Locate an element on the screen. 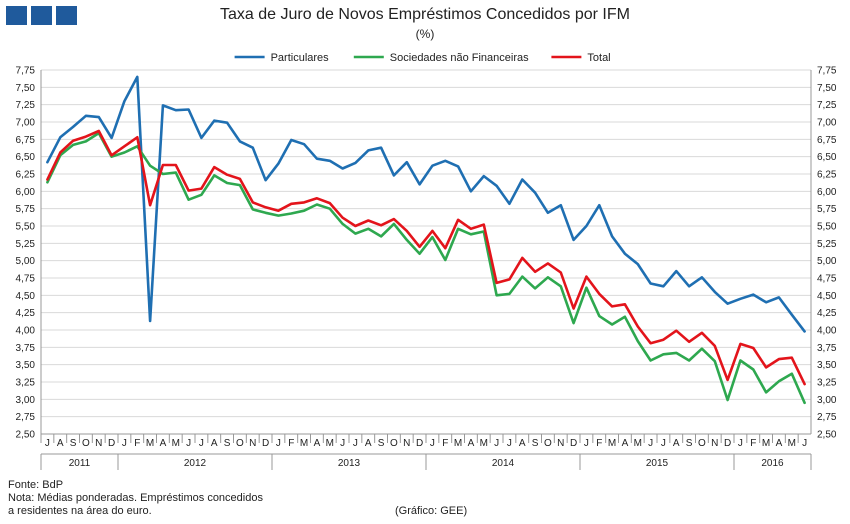 The image size is (850, 524). y-tick-label-left: 4,75 is located at coordinates (26, 279).